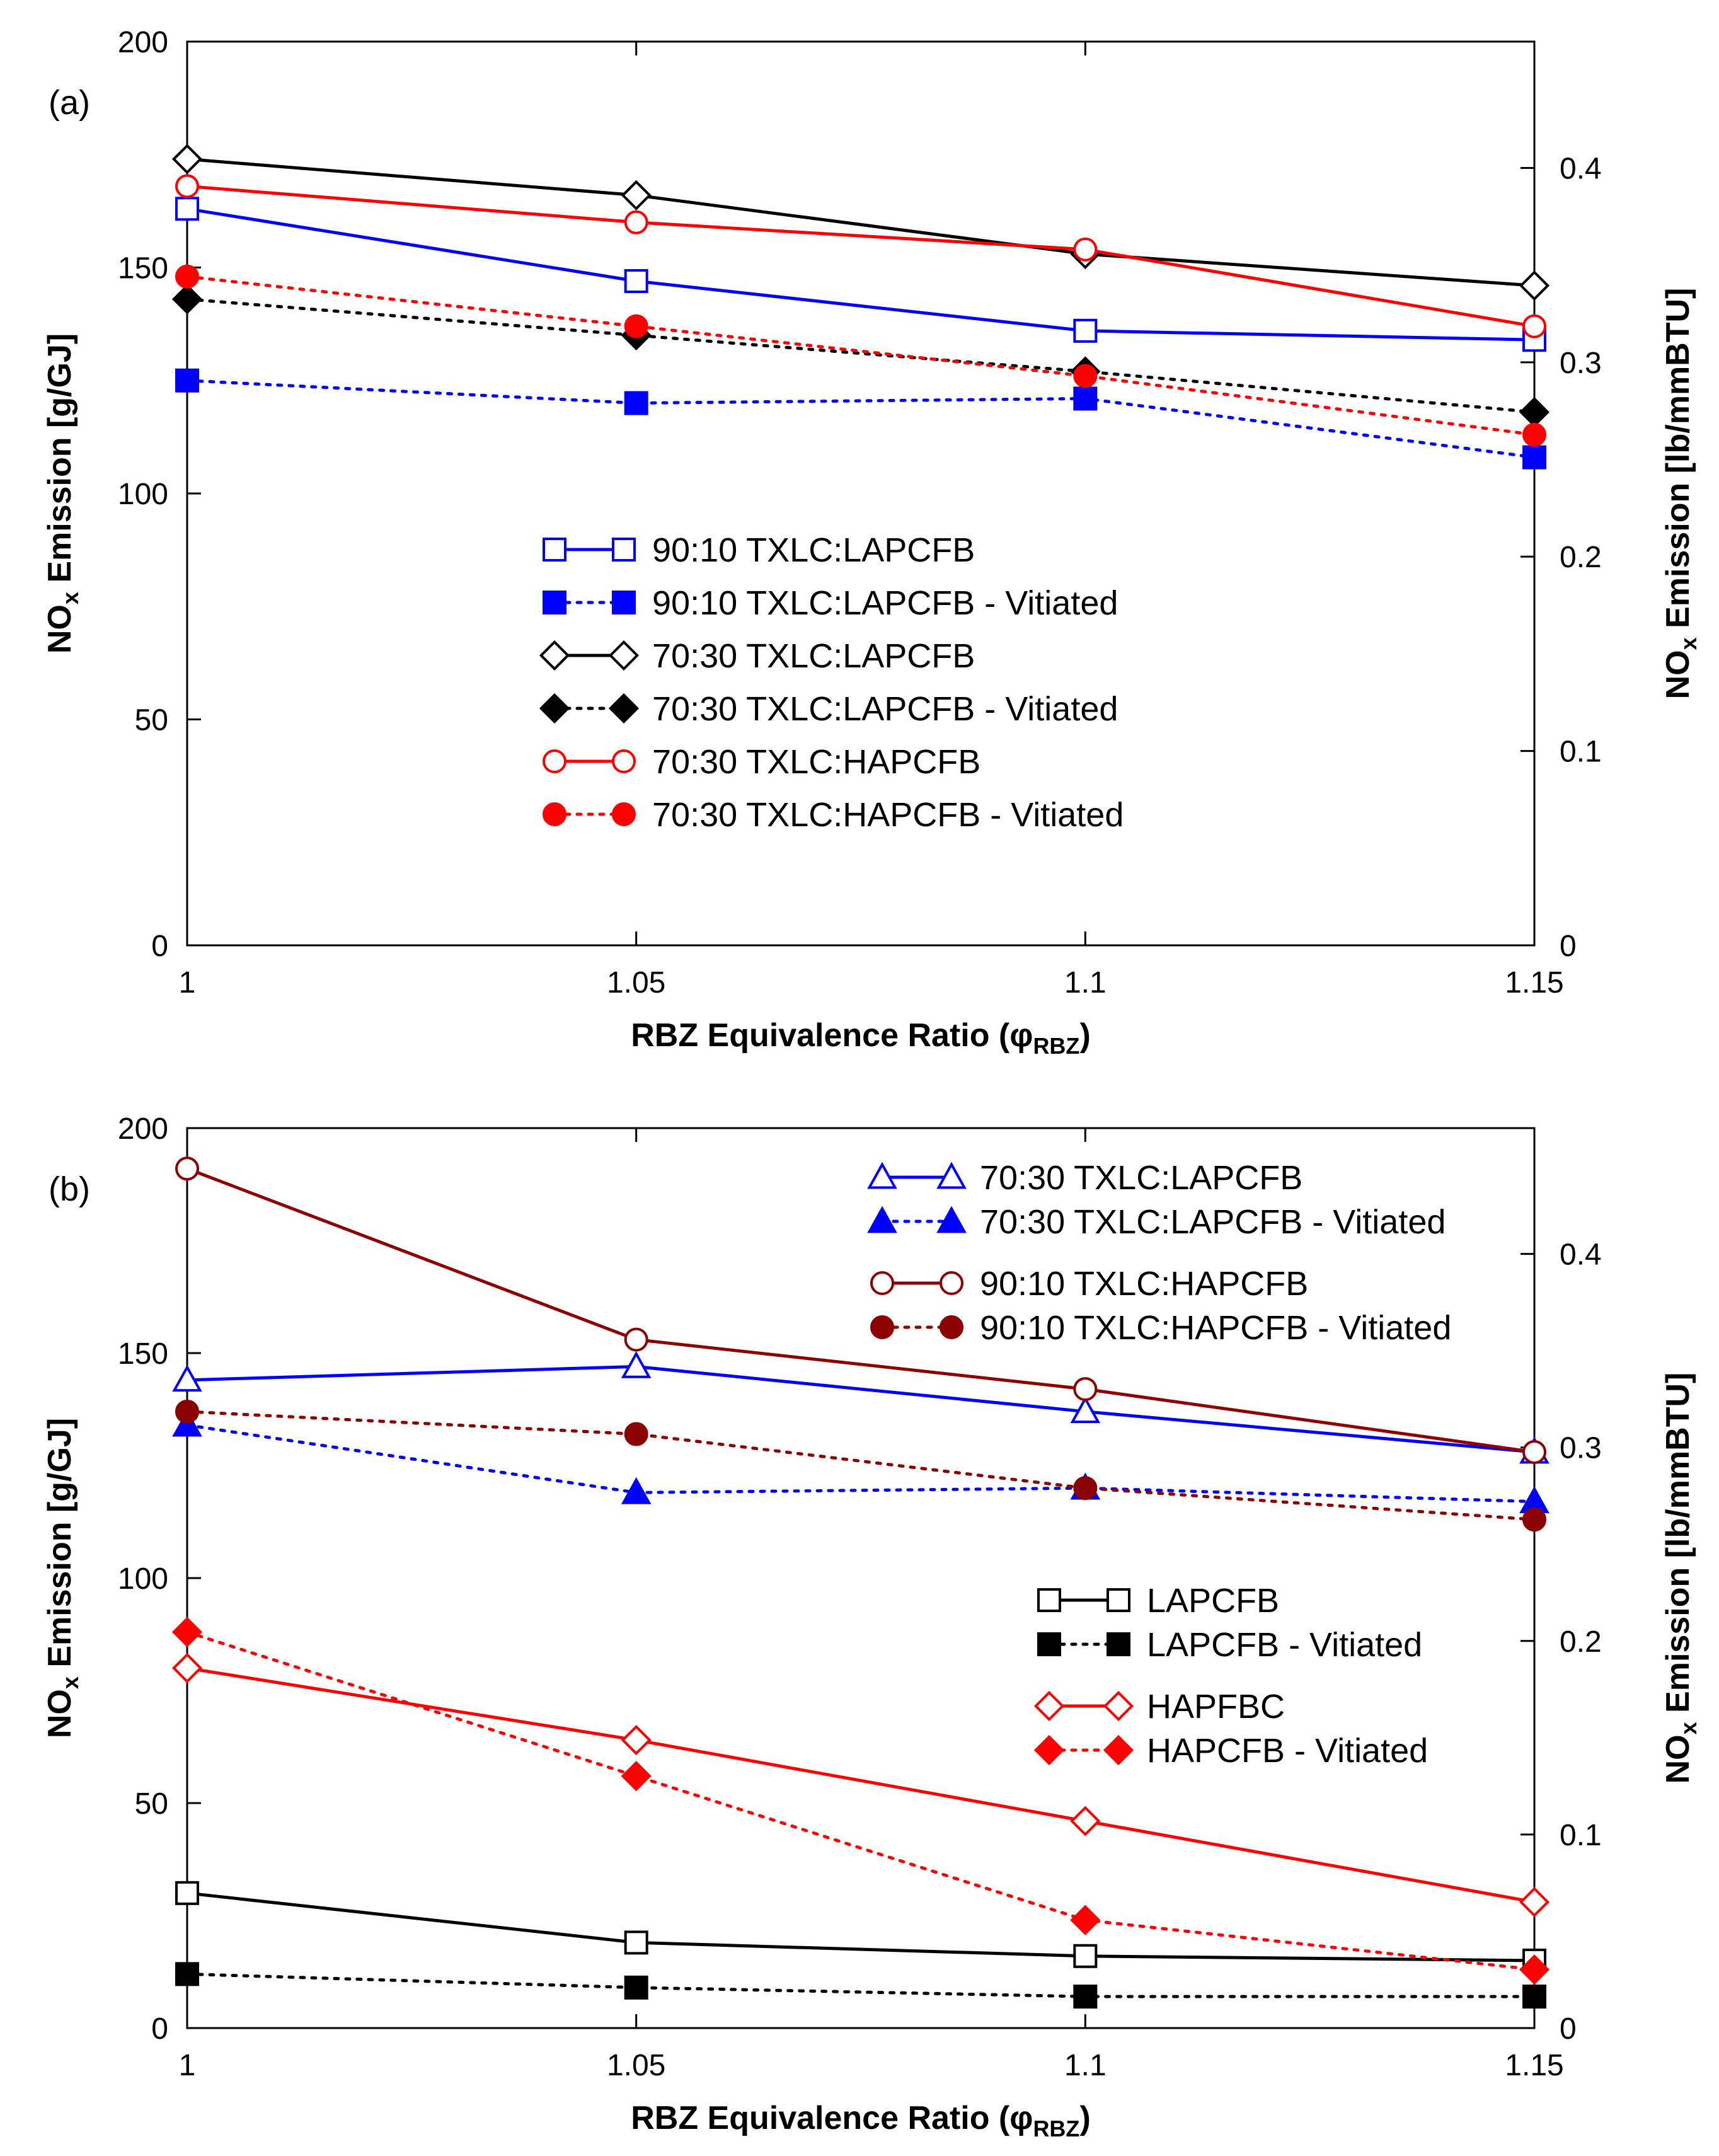  I want to click on series-70-30-txlc-hapcfb, so click(860, 256).